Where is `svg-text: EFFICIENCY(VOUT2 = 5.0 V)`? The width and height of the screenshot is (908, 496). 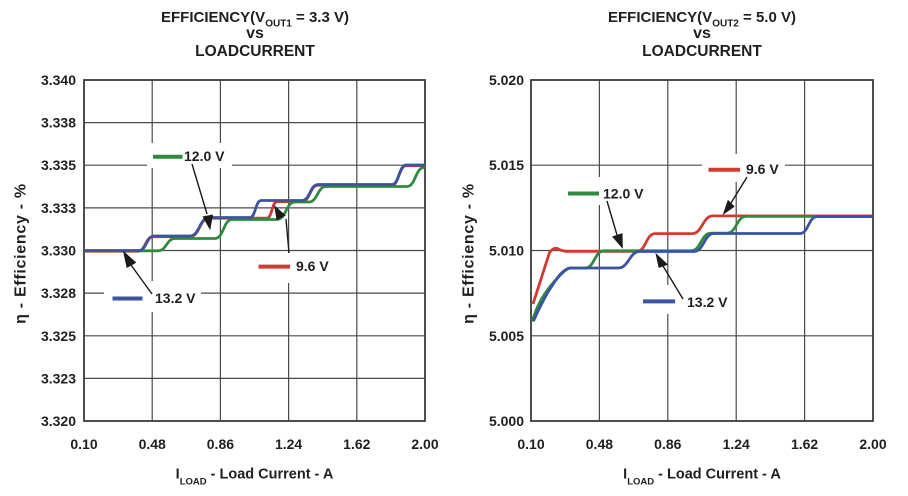
svg-text: EFFICIENCY(VOUT2 = 5.0 V) is located at coordinates (702, 19).